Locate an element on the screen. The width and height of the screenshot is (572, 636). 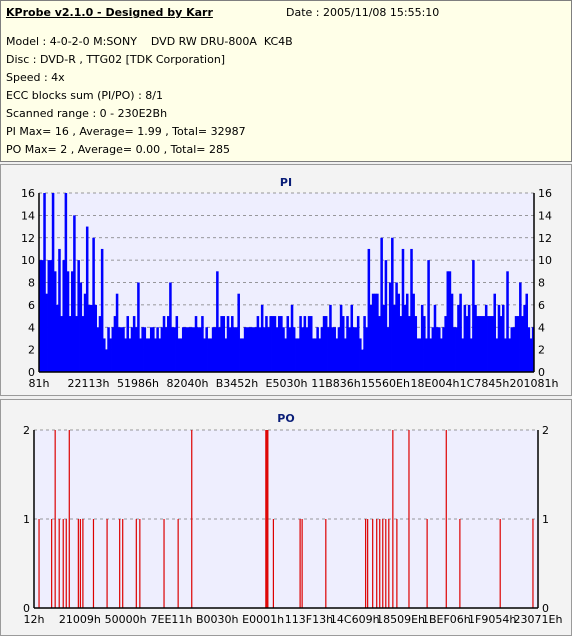
pi-xtick-label: 1C7845h is located at coordinates (485, 383).